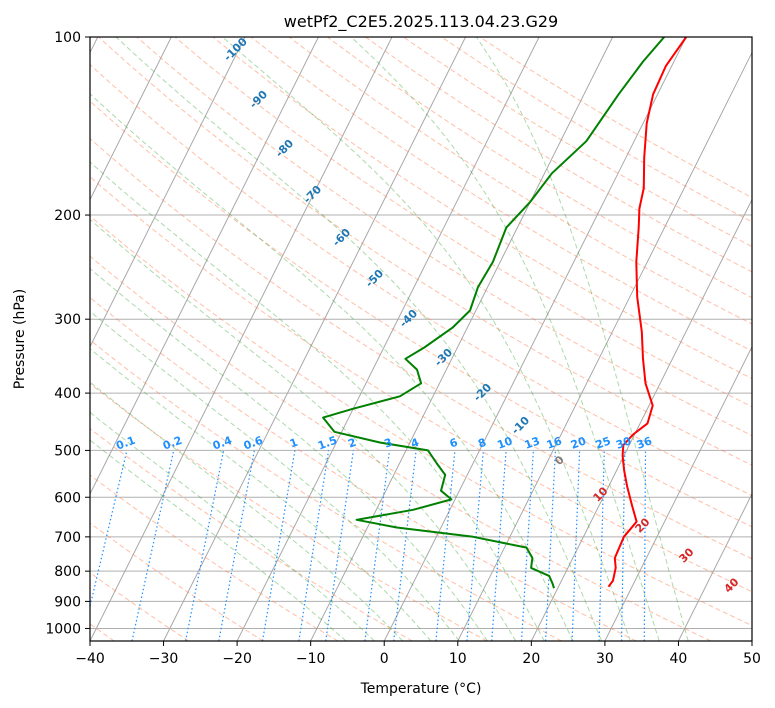 The width and height of the screenshot is (775, 708). Describe the element at coordinates (458, 659) in the screenshot. I see `x-tick-label: 10` at that location.